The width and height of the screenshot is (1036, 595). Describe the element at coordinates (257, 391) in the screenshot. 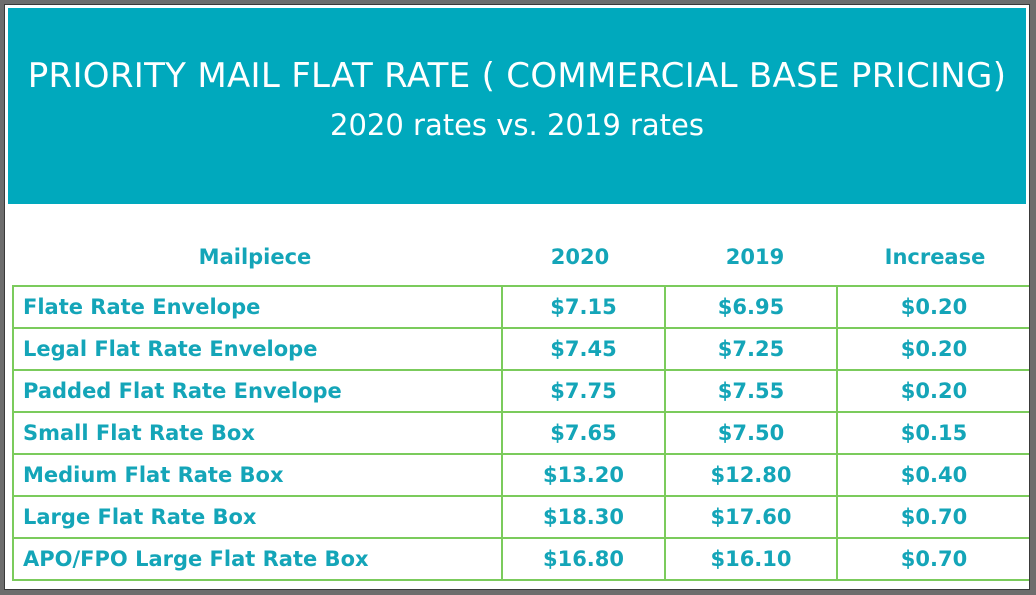

I see `mailpiece-cell: Padded Flat Rate Envelope` at that location.